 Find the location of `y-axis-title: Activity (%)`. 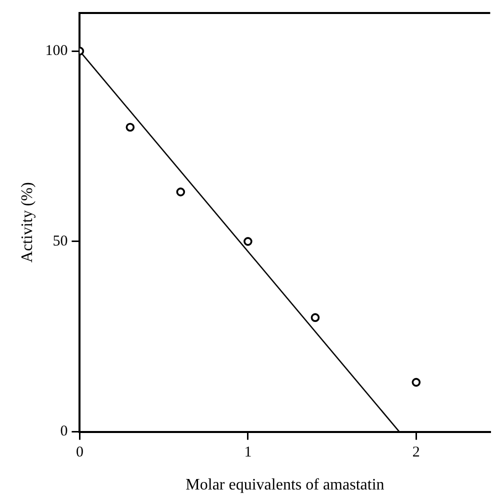

y-axis-title: Activity (%) is located at coordinates (27, 222).